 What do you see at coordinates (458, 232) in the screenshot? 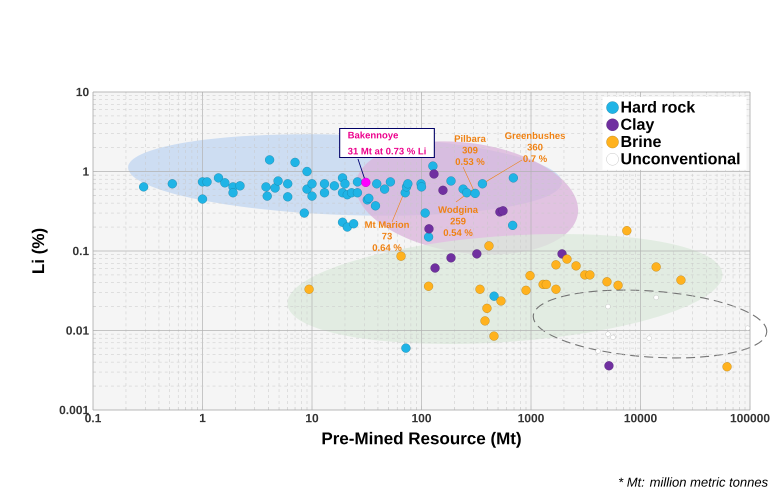
I see `annotation: 0.54 %` at bounding box center [458, 232].